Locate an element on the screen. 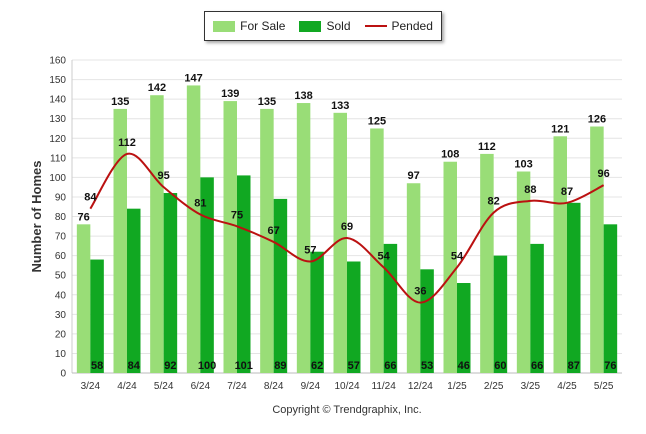 This screenshot has height=434, width=646. y-tick-label: 60 is located at coordinates (61, 256).